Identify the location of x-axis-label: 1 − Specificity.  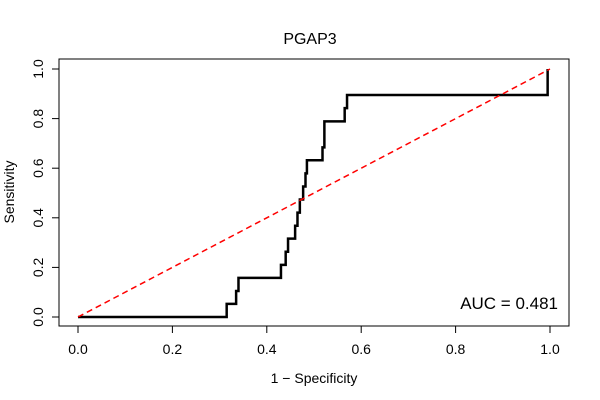
(314, 378).